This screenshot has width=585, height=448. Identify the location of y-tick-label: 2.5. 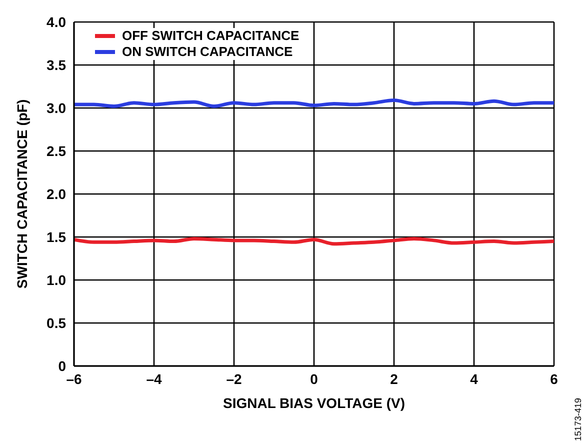
(56, 150).